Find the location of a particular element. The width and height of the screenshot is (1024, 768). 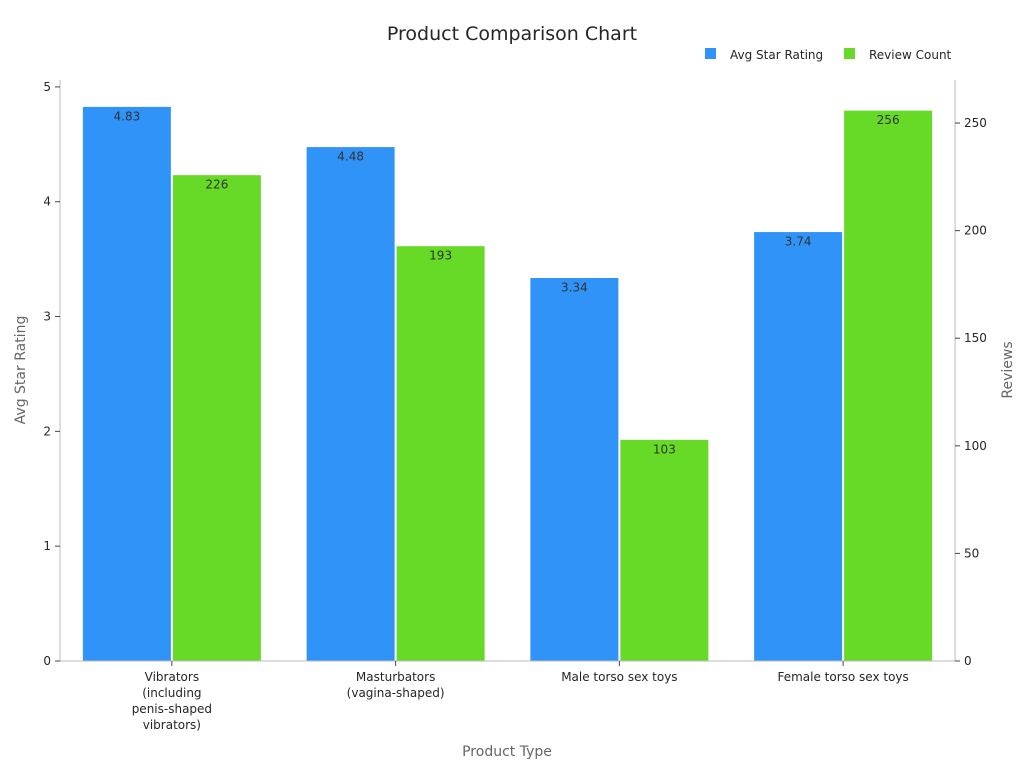

review-count-value-label: 256 is located at coordinates (888, 120).